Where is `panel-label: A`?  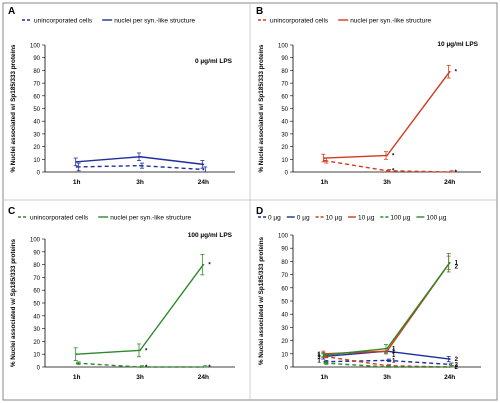 panel-label: A is located at coordinates (11, 11).